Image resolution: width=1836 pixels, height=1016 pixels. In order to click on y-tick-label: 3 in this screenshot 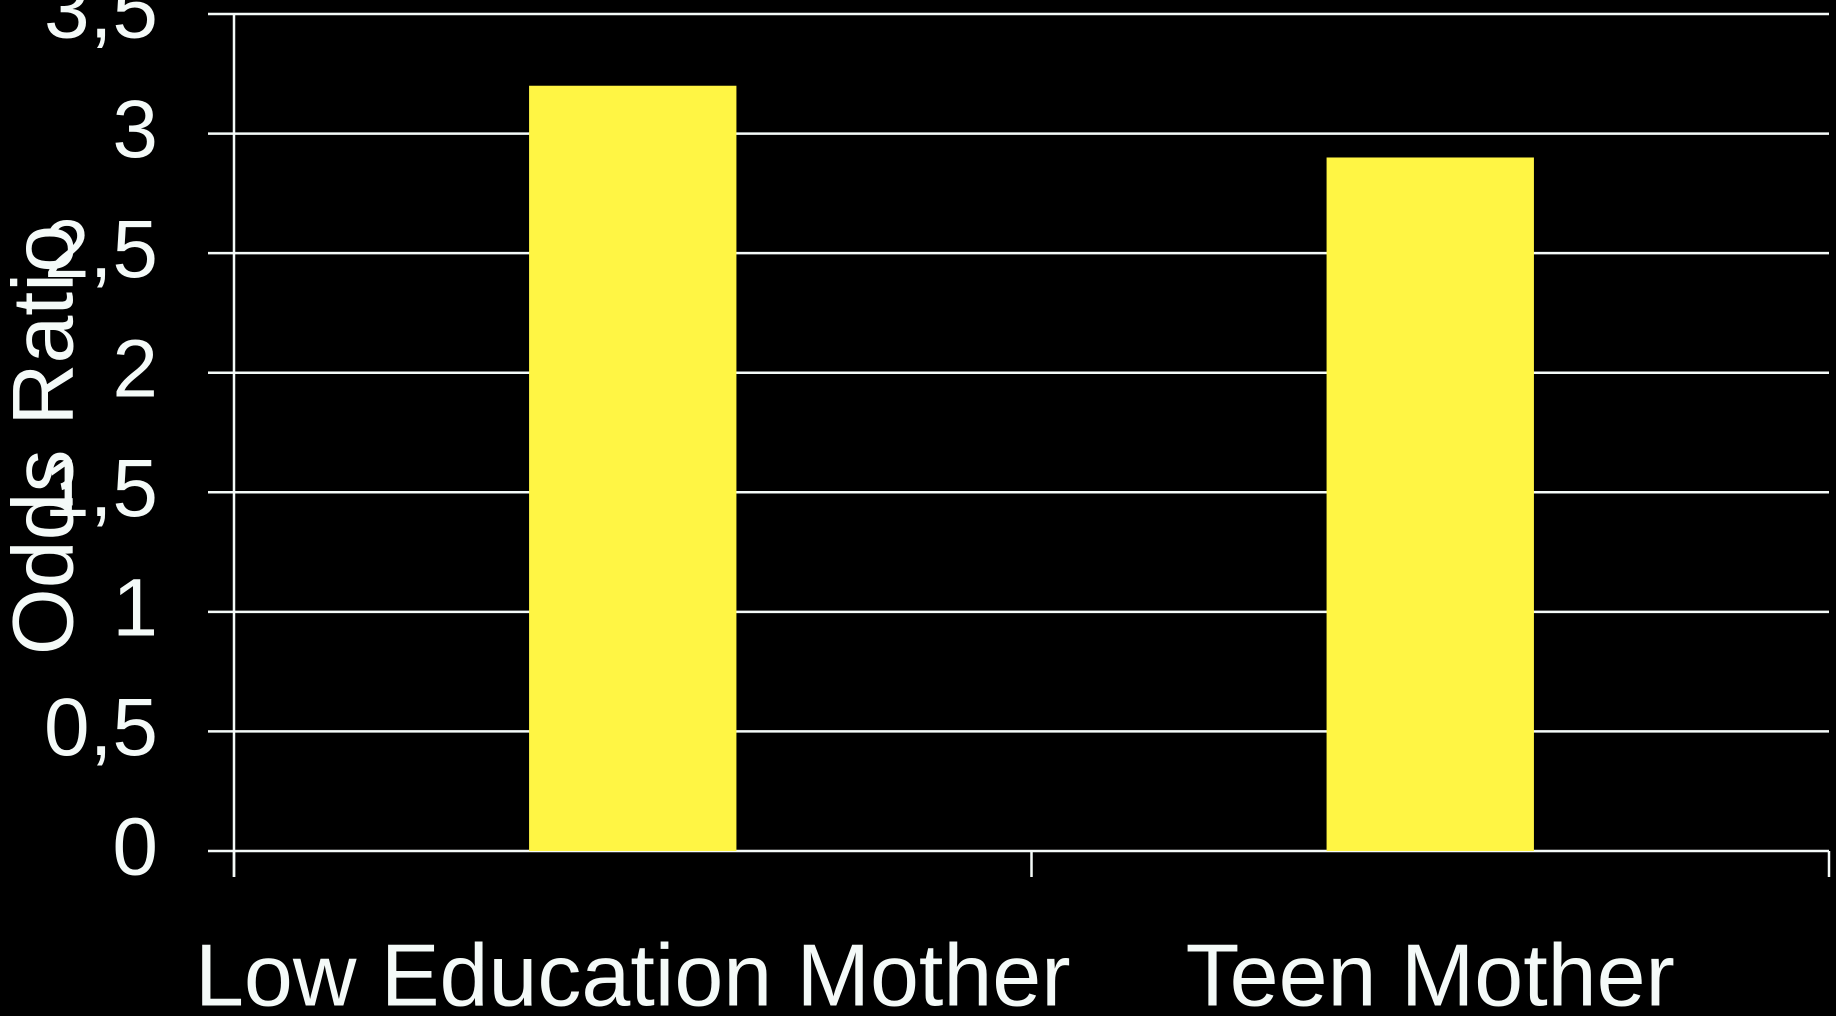, I will do `click(135, 129)`.